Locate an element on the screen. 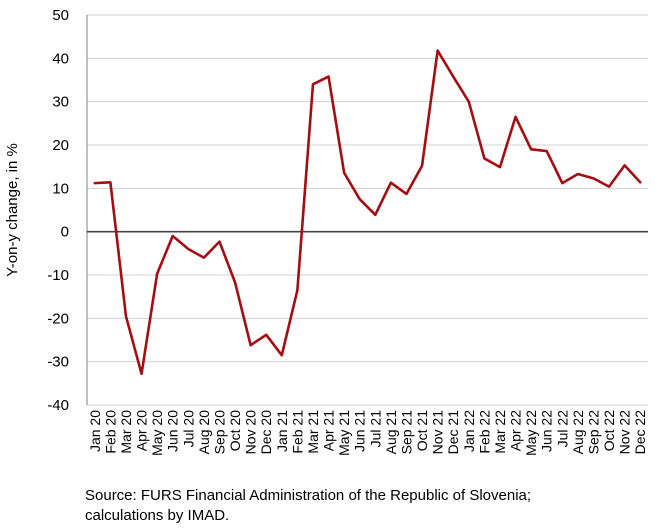  x-tick-label: Jun 22 is located at coordinates (547, 431).